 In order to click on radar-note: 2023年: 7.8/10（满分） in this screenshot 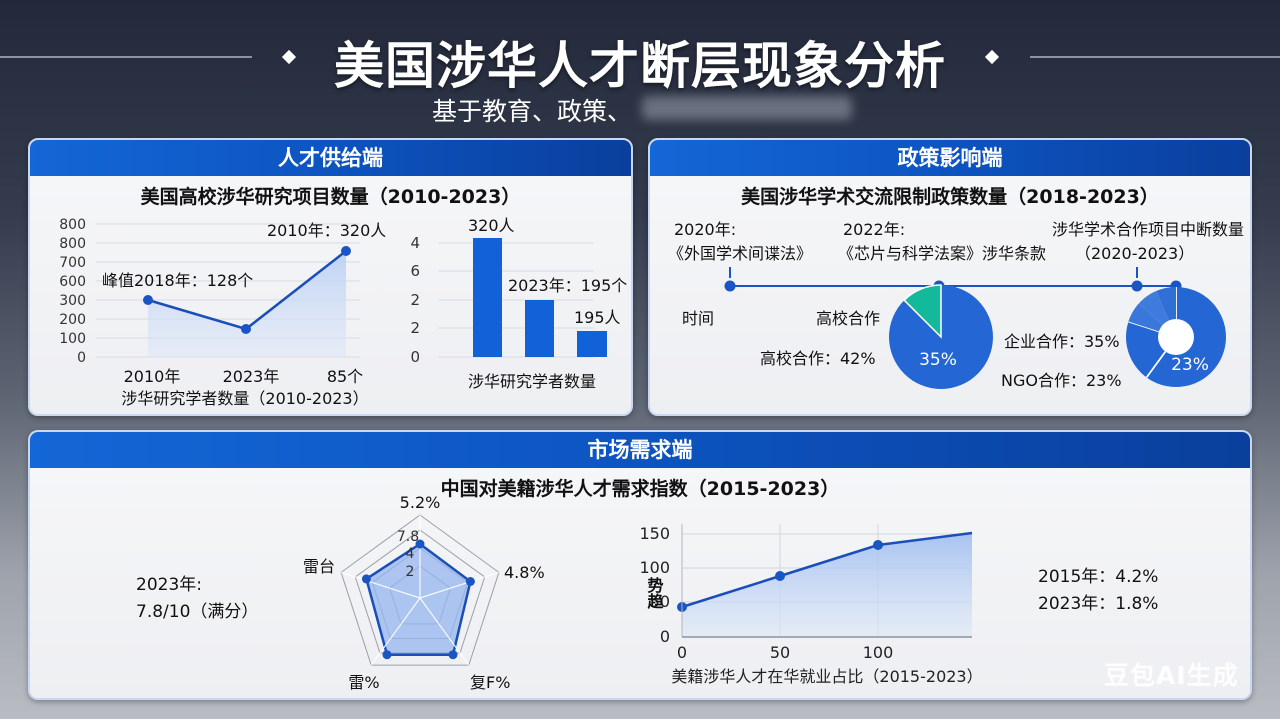, I will do `click(197, 599)`.